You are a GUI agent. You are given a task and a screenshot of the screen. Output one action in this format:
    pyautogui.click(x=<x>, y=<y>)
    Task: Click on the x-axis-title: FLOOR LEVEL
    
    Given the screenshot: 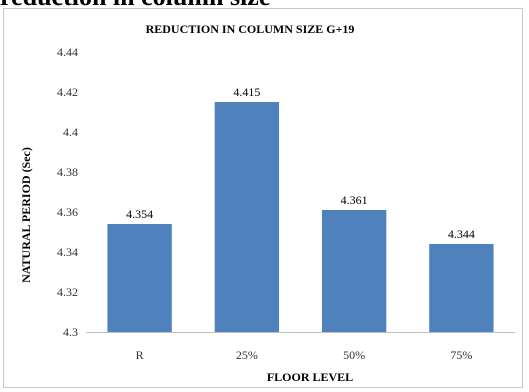 What is the action you would take?
    pyautogui.click(x=310, y=377)
    